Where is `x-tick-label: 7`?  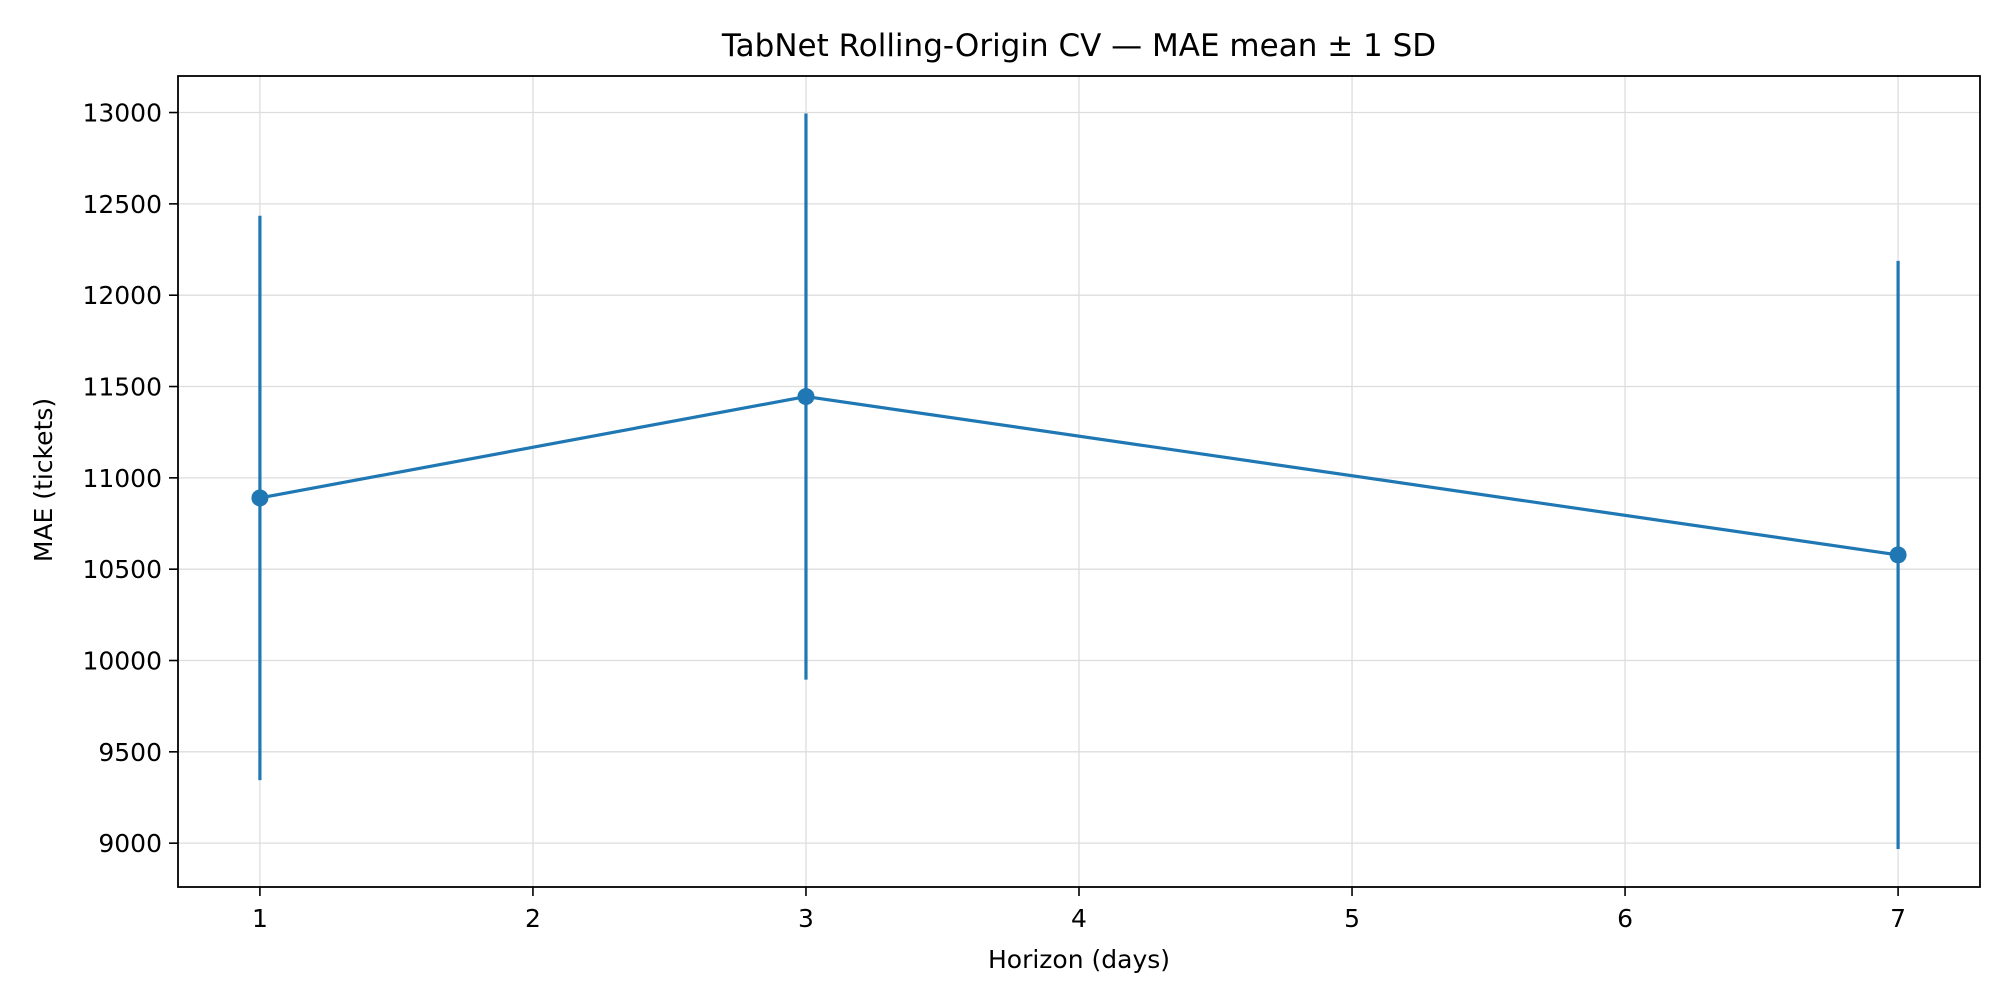
x-tick-label: 7 is located at coordinates (1898, 918).